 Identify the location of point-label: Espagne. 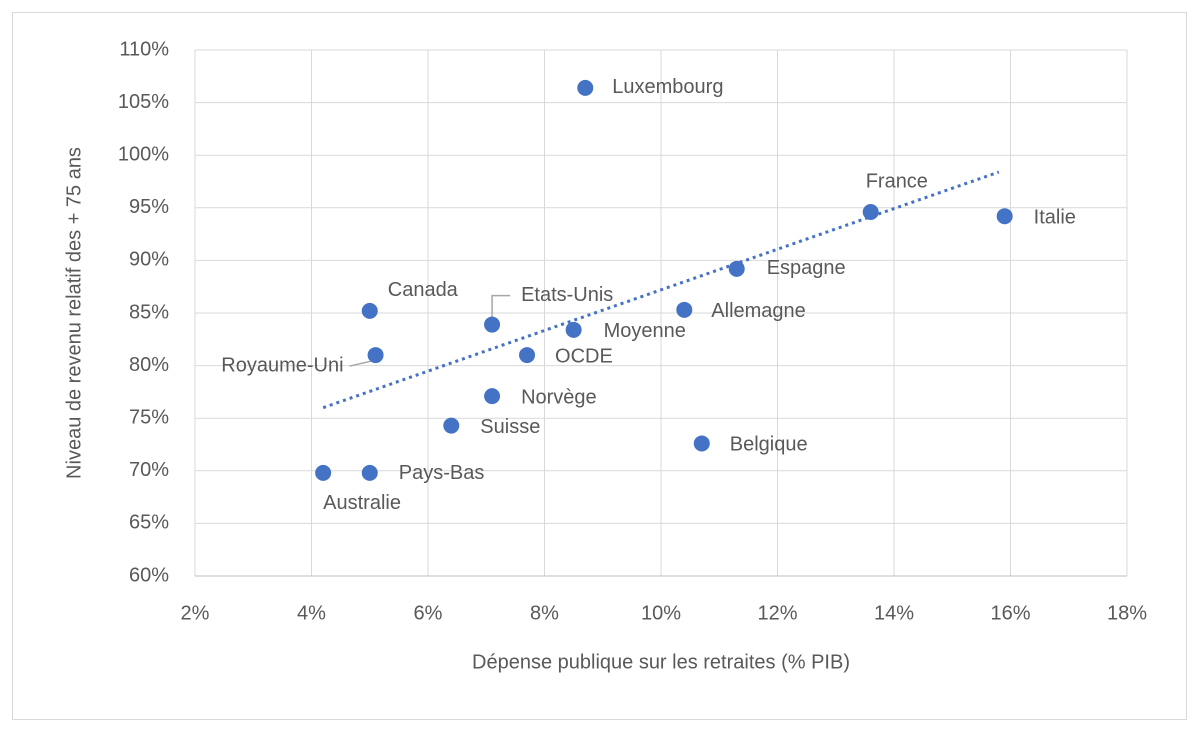
(806, 268).